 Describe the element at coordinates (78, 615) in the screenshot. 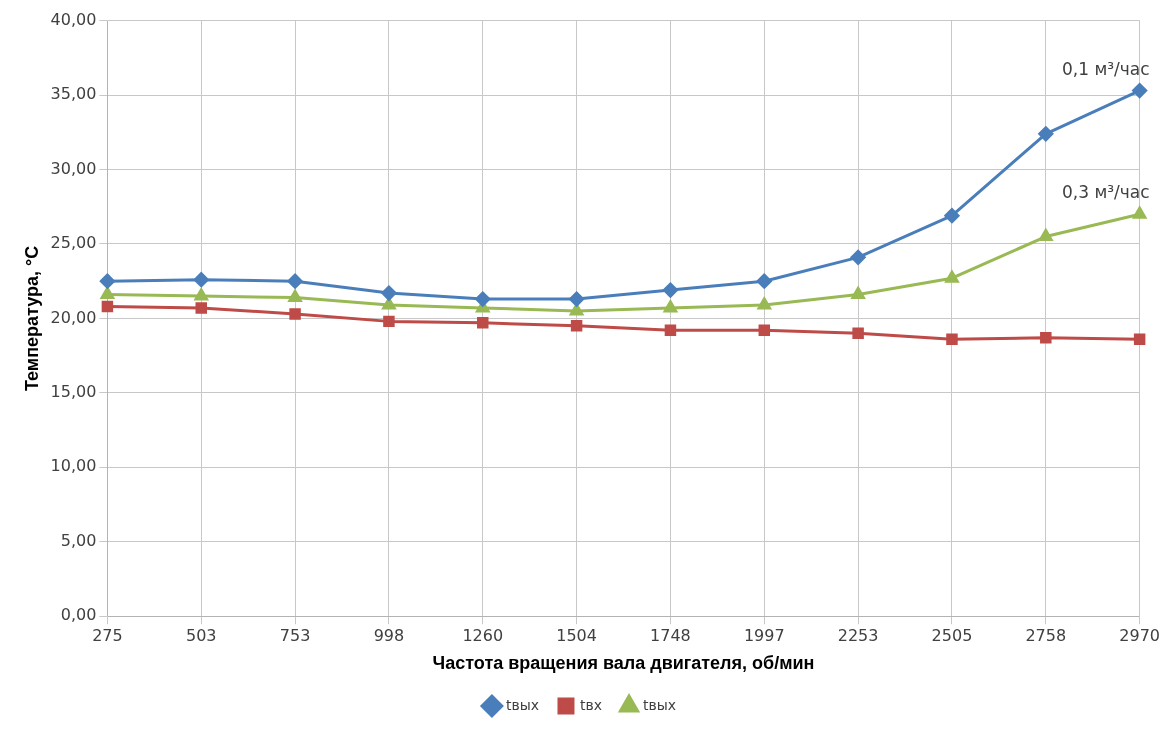

I see `y-tick-label: 0,00` at that location.